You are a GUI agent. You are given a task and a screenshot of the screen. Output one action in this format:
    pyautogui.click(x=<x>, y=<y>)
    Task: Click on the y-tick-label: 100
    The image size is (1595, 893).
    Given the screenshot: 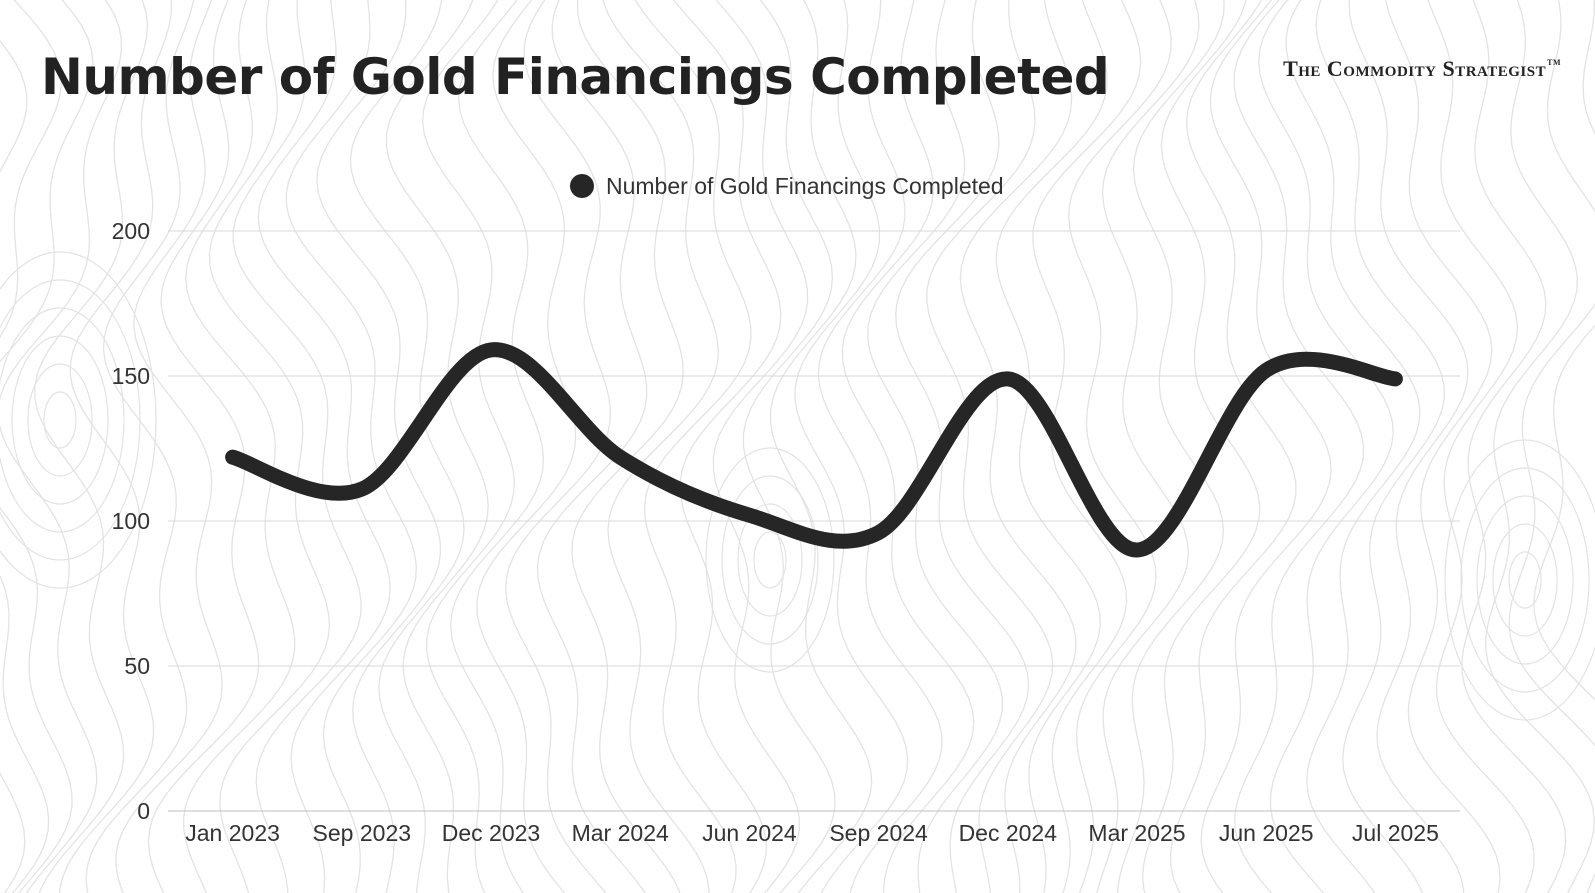 What is the action you would take?
    pyautogui.click(x=131, y=521)
    